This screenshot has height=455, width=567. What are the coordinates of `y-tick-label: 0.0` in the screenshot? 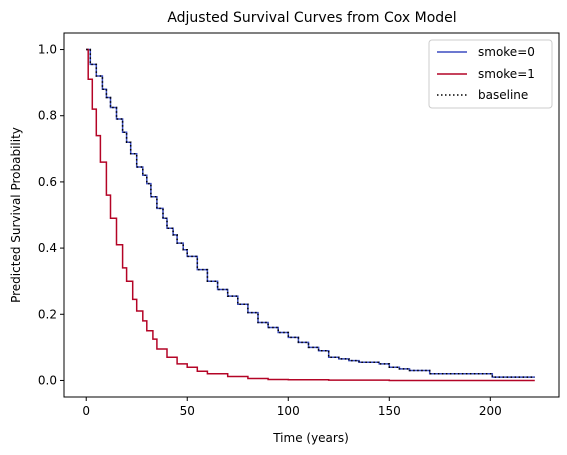 It's located at (47, 380).